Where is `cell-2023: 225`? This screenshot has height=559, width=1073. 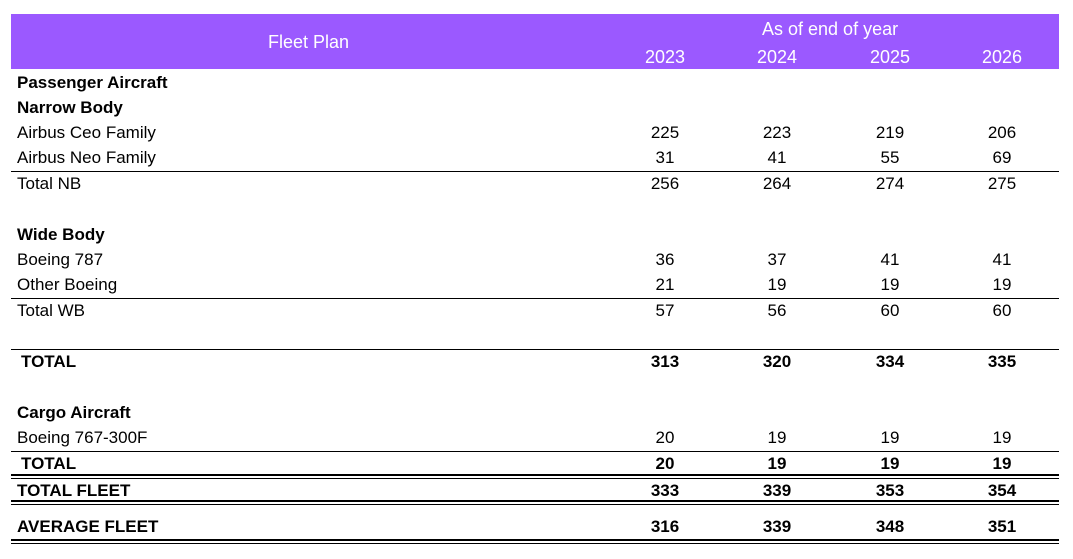
cell-2023: 225 is located at coordinates (665, 132).